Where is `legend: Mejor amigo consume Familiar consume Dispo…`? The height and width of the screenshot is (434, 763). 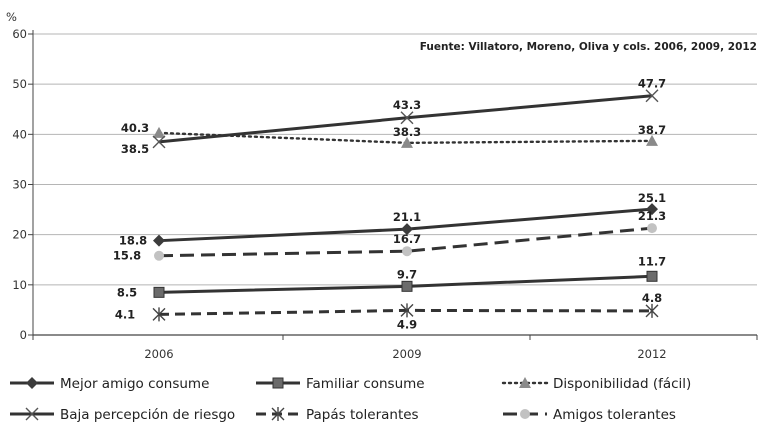 legend: Mejor amigo consume Familiar consume Dispo… is located at coordinates (350, 399).